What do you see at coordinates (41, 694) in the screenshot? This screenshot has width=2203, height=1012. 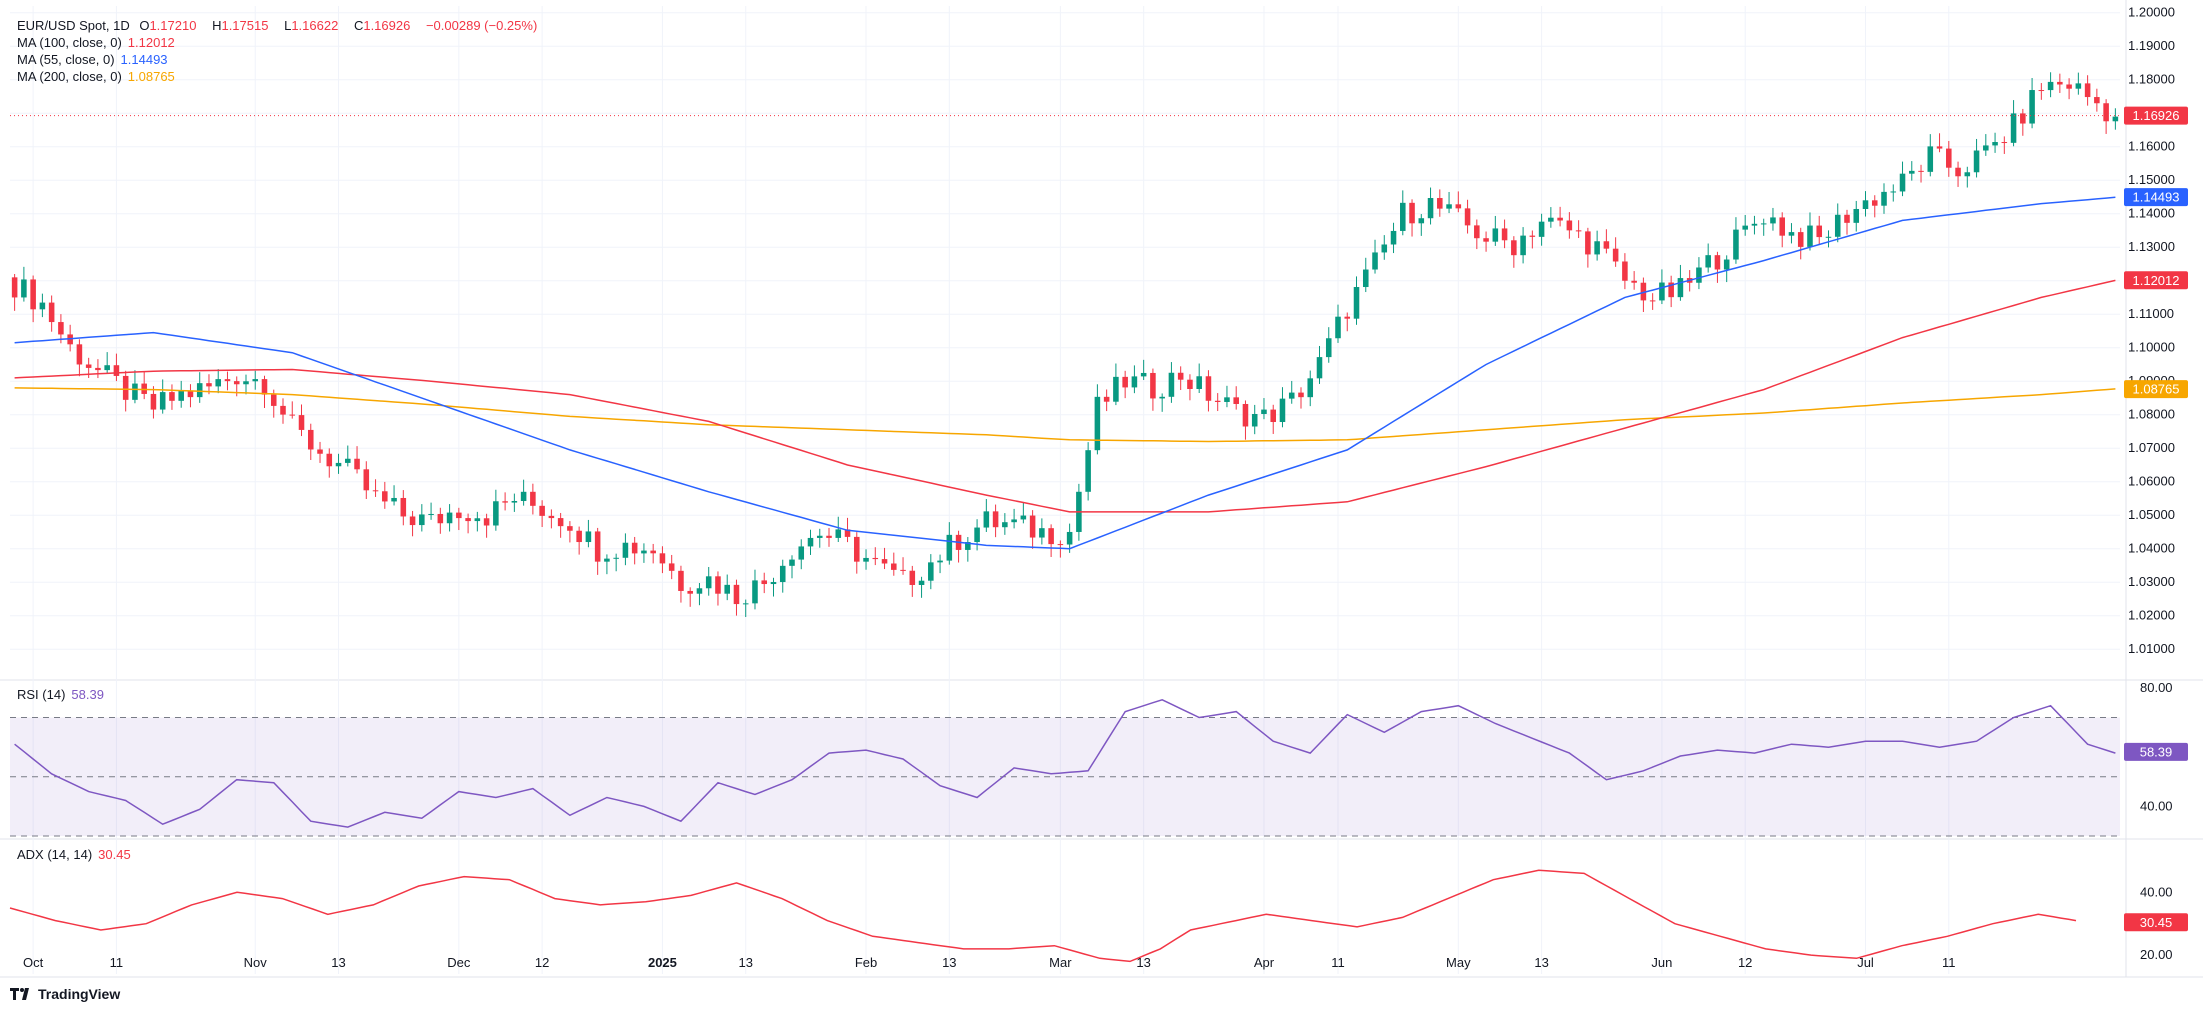 I see `rsi-label: RSI (14)` at bounding box center [41, 694].